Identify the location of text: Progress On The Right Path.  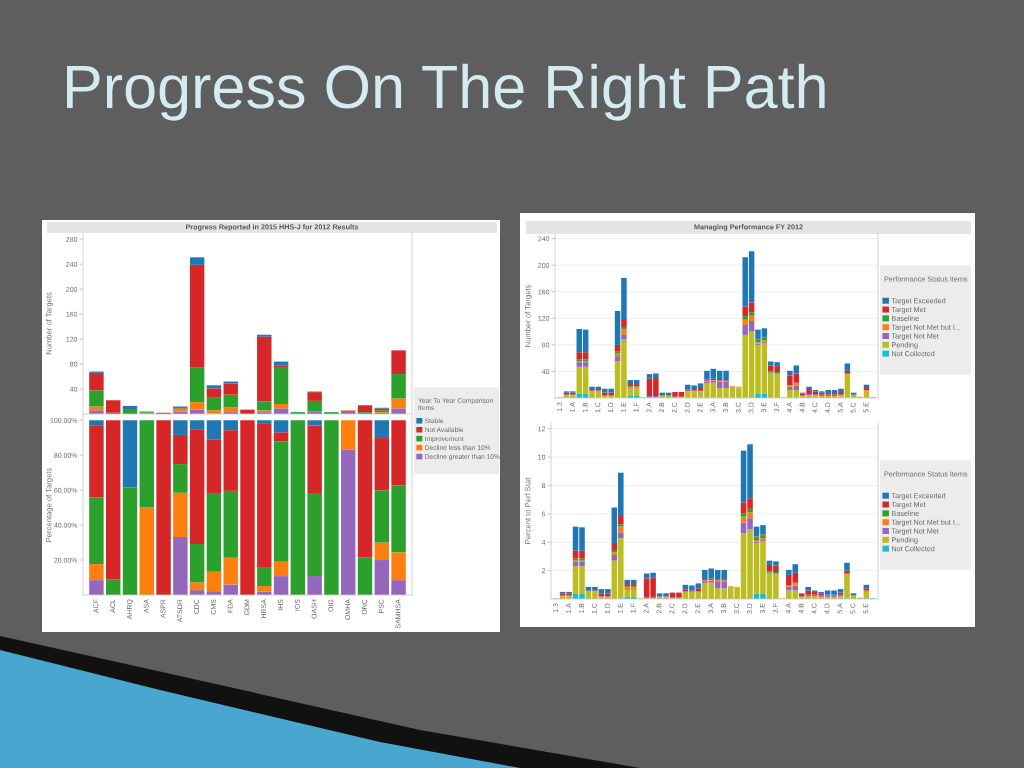
(446, 92).